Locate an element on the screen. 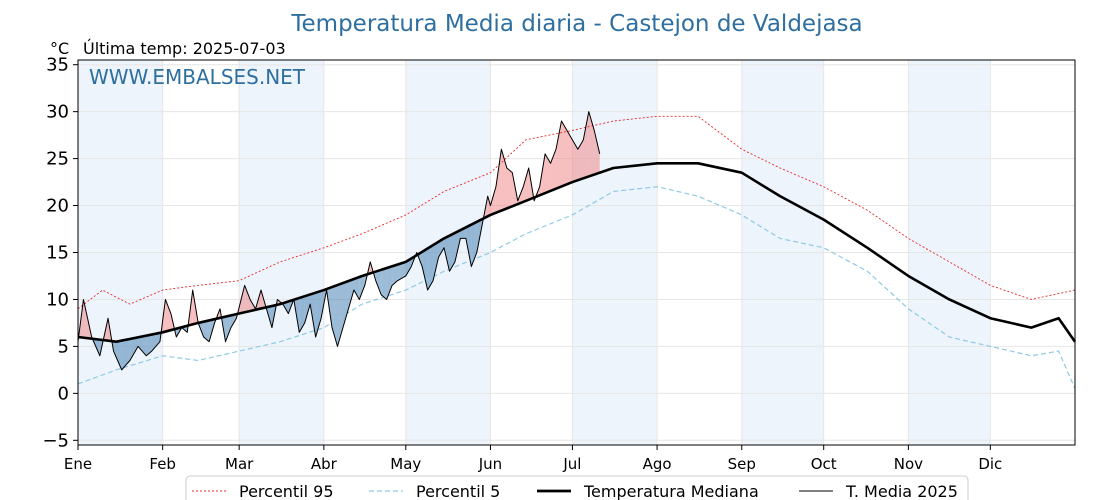 Image resolution: width=1120 pixels, height=500 pixels. y-tick-label: 35 is located at coordinates (57, 65).